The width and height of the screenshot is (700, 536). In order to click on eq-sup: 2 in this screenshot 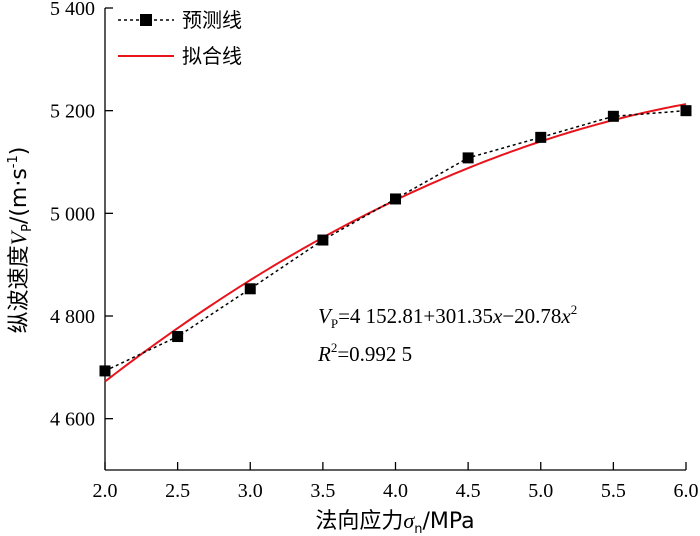, I will do `click(574, 309)`.